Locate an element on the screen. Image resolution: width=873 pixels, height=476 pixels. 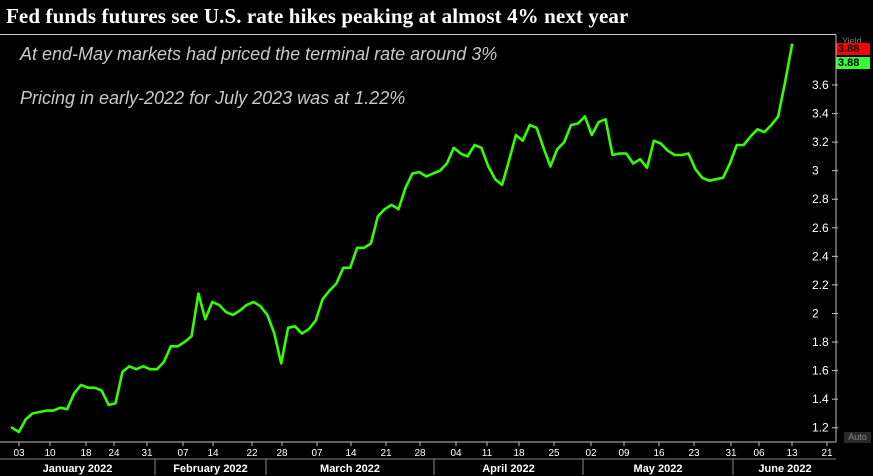
y-axis: 1.2 1.4 1.6 1.8 2 2.2 2.4 2.6 2.8 3 3.2 3.4 3.6 is located at coordinates (825, 256).